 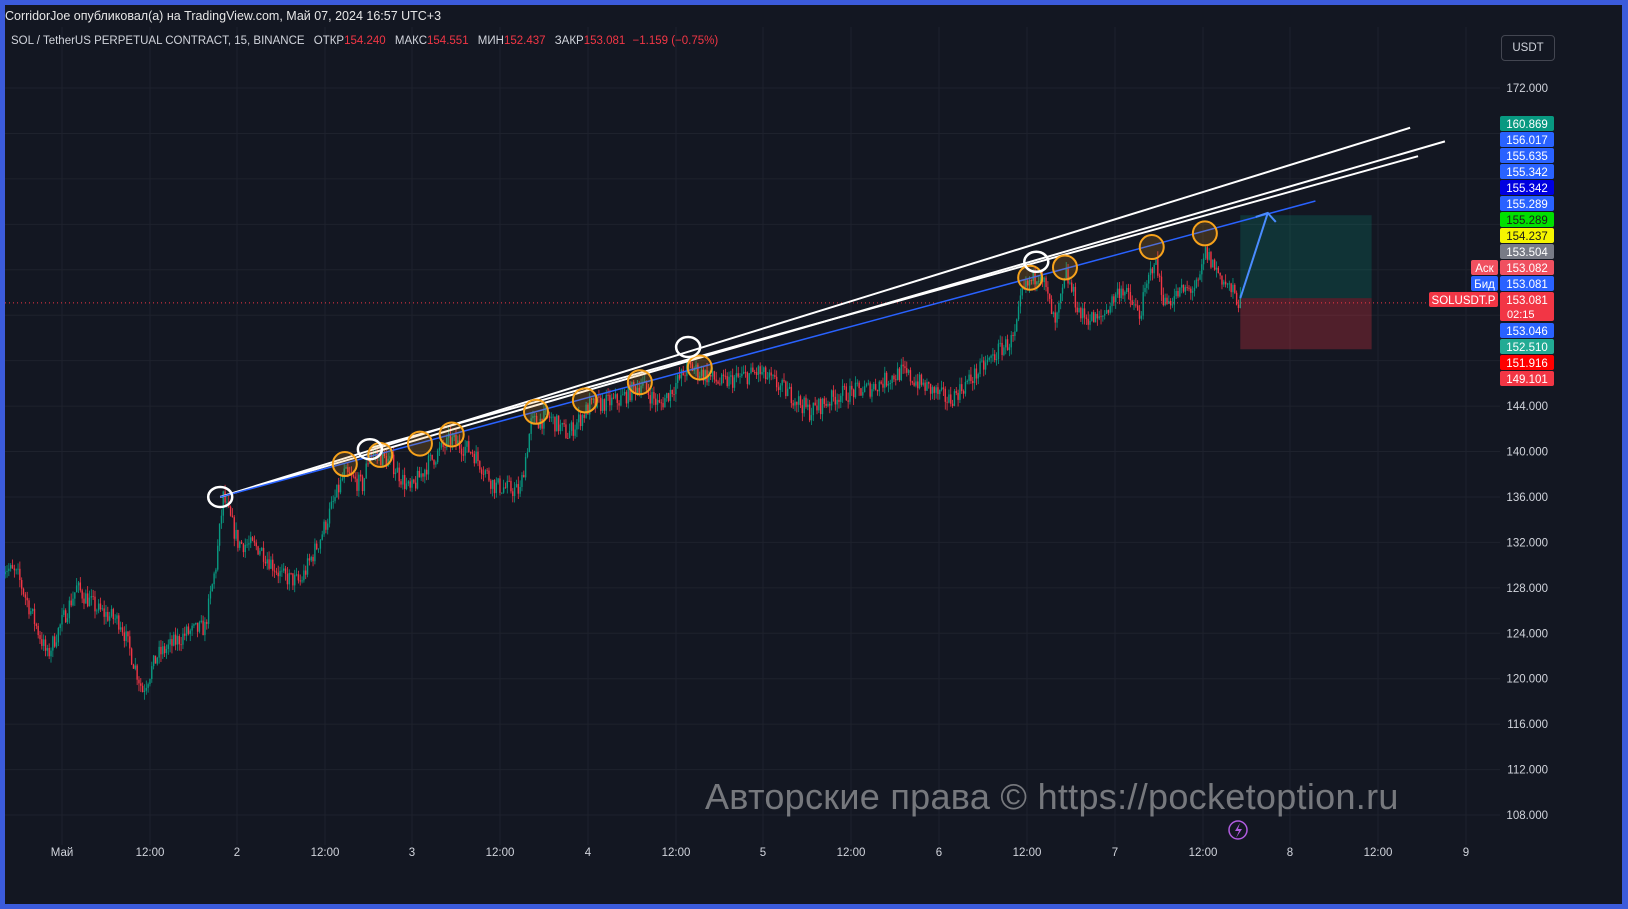 What do you see at coordinates (500, 853) in the screenshot?
I see `x-tick-label: 12:00` at bounding box center [500, 853].